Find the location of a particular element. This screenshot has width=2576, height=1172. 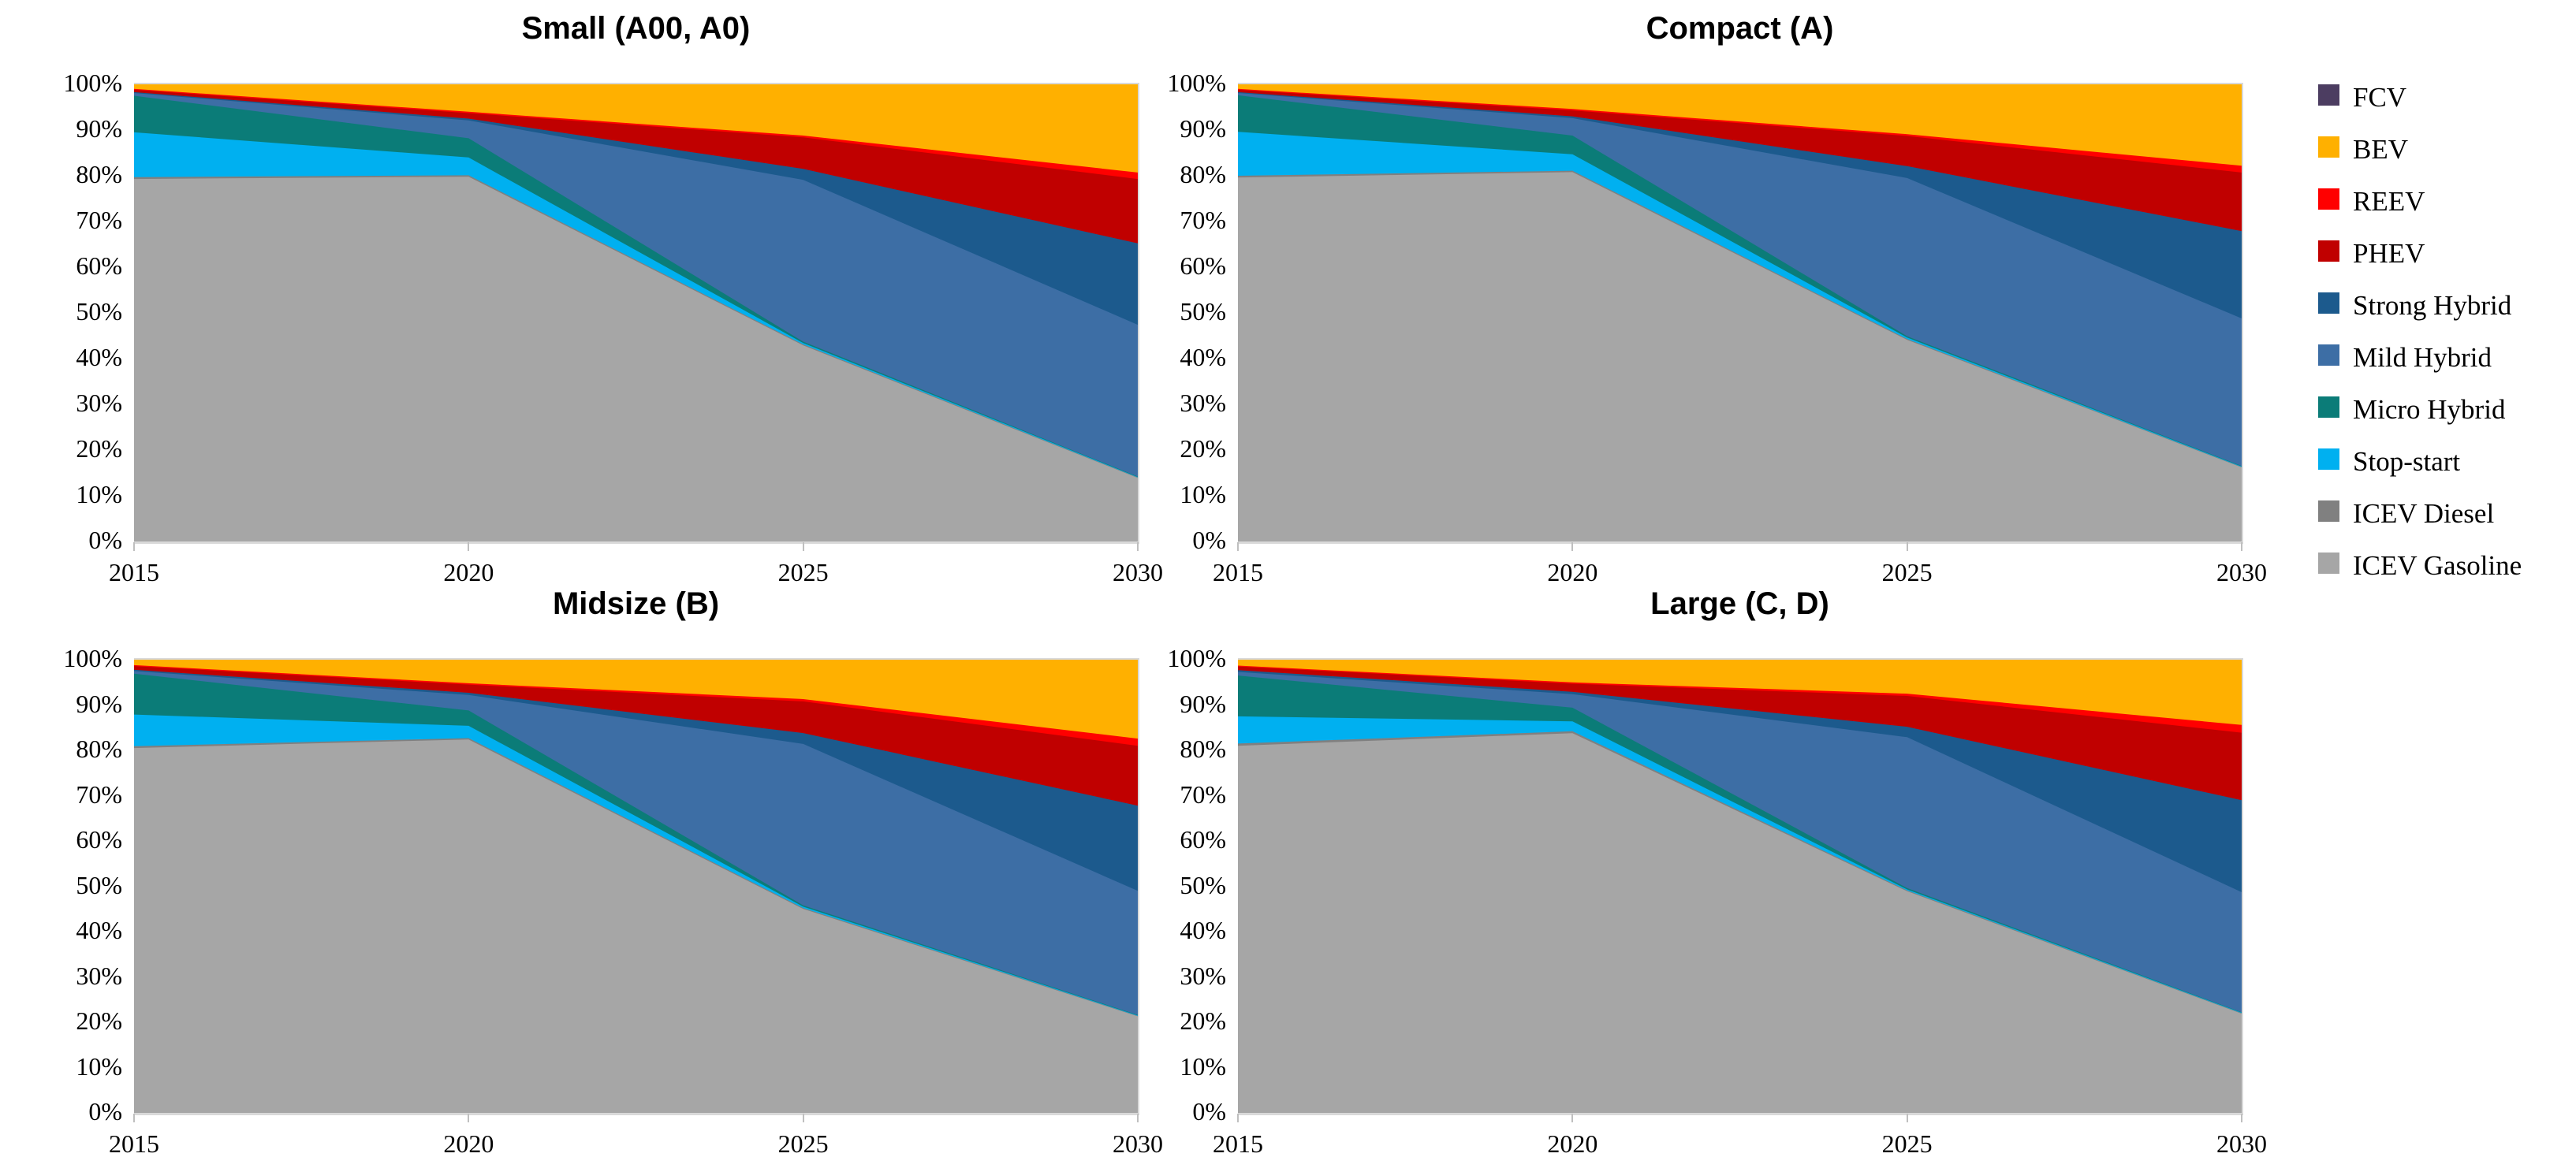

legend-label: FCV is located at coordinates (2380, 97).